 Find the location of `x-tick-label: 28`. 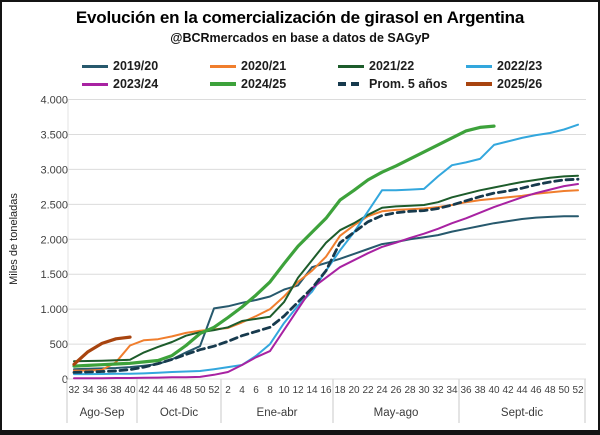

x-tick-label: 28 is located at coordinates (410, 390).